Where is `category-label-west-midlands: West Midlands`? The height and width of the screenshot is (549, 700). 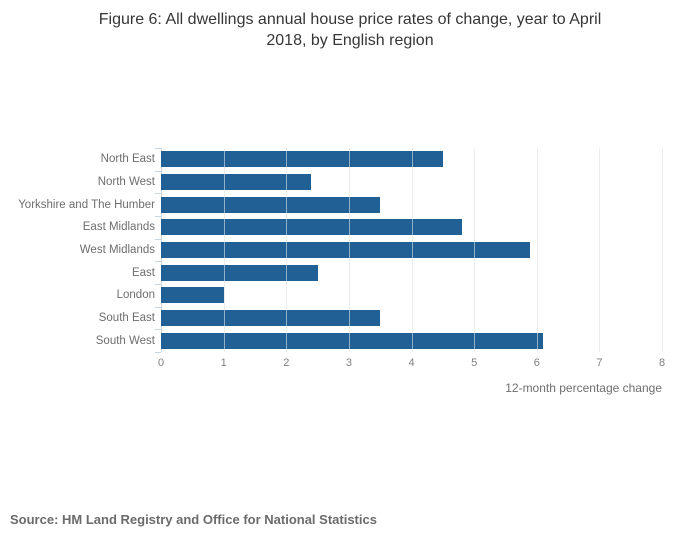 category-label-west-midlands: West Midlands is located at coordinates (117, 249).